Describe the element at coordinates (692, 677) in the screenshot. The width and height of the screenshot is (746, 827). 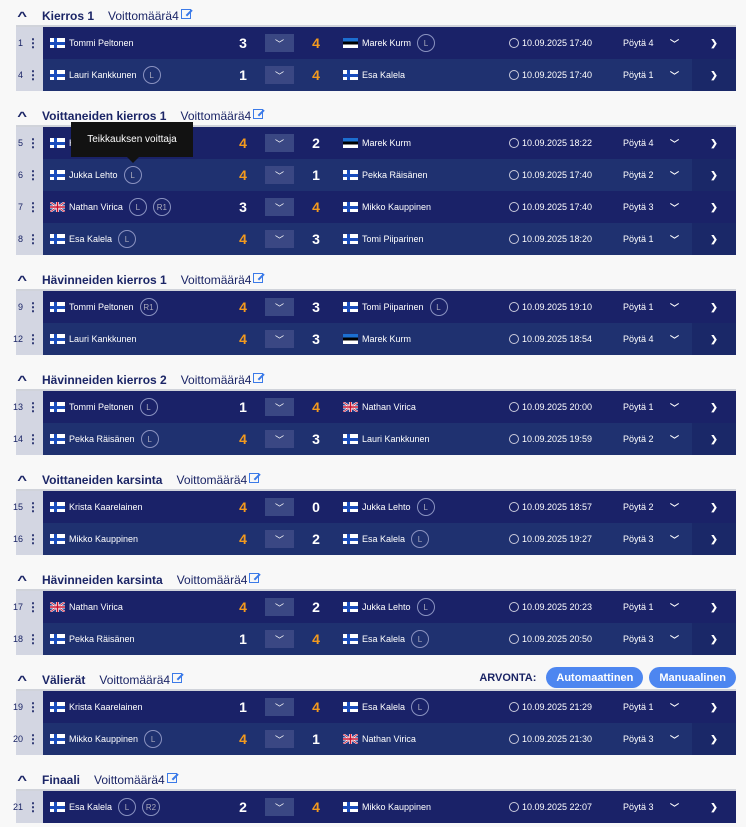
I see `manual-draw-button: Manuaalinen` at that location.